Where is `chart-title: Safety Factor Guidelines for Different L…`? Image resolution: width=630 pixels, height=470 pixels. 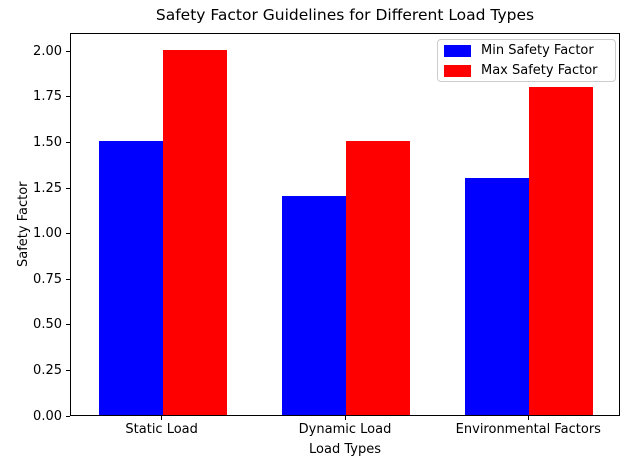
chart-title: Safety Factor Guidelines for Different L… is located at coordinates (345, 15).